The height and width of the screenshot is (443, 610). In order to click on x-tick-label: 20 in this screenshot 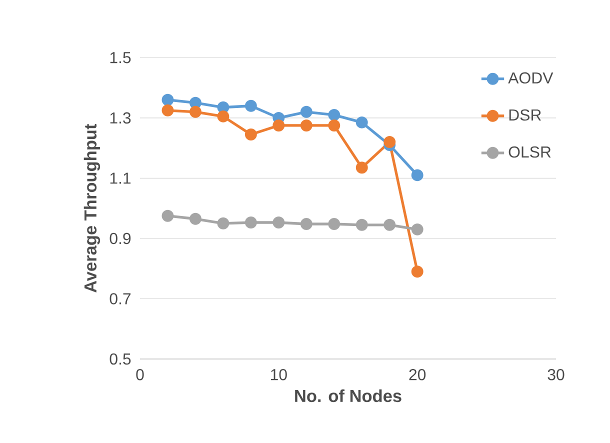, I will do `click(417, 374)`.